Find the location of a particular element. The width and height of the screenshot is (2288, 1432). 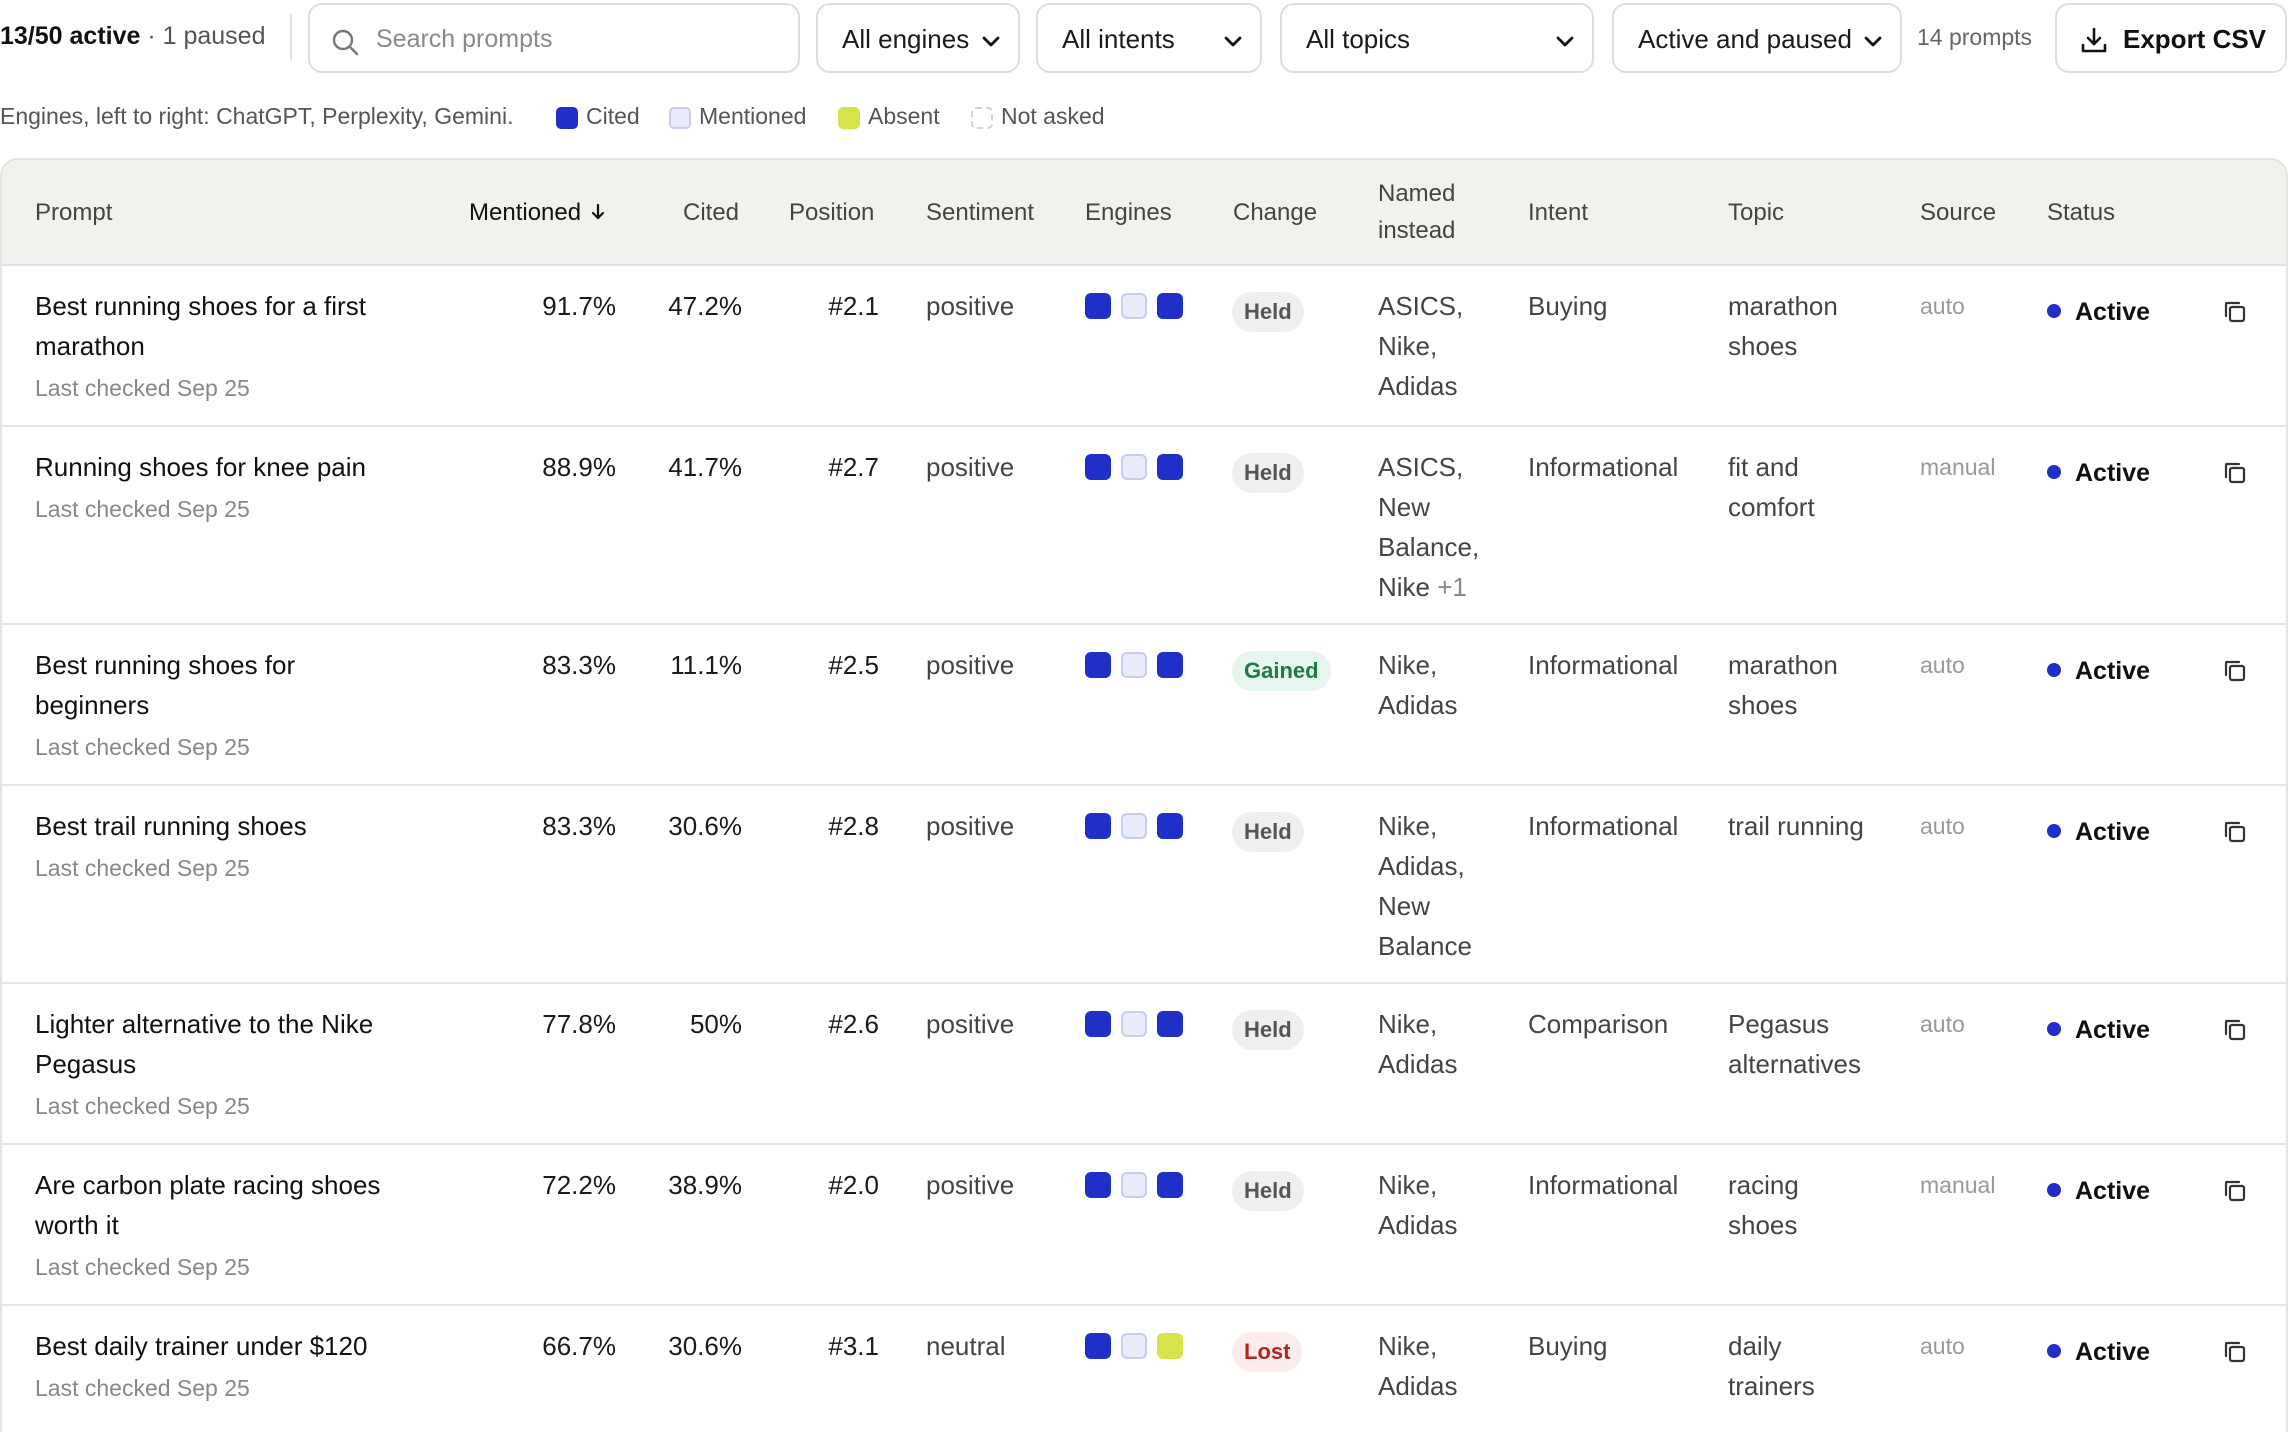

topic-line: comfort is located at coordinates (1771, 507).